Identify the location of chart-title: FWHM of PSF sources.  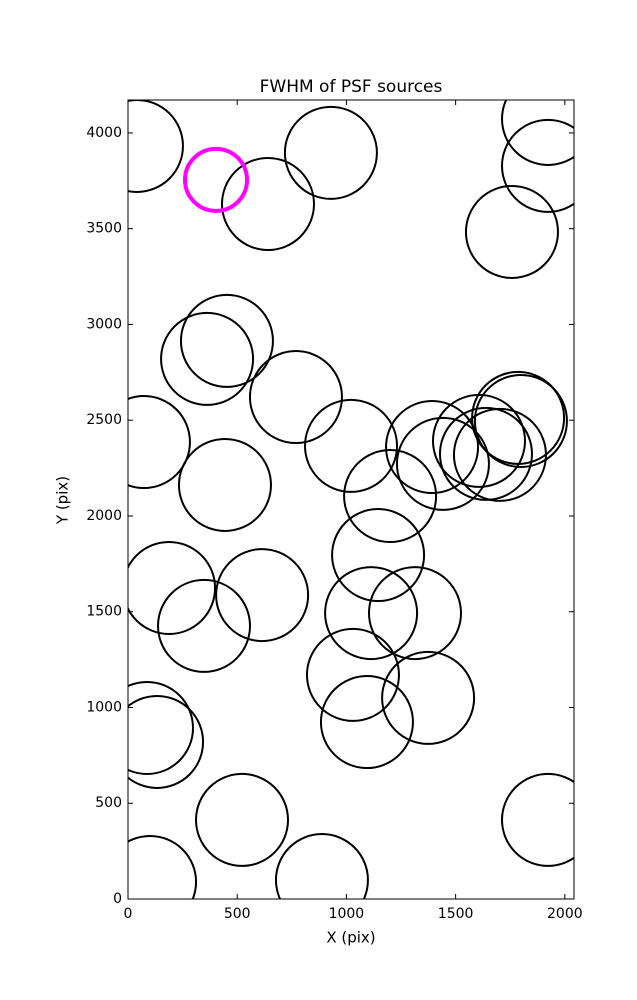
(351, 87).